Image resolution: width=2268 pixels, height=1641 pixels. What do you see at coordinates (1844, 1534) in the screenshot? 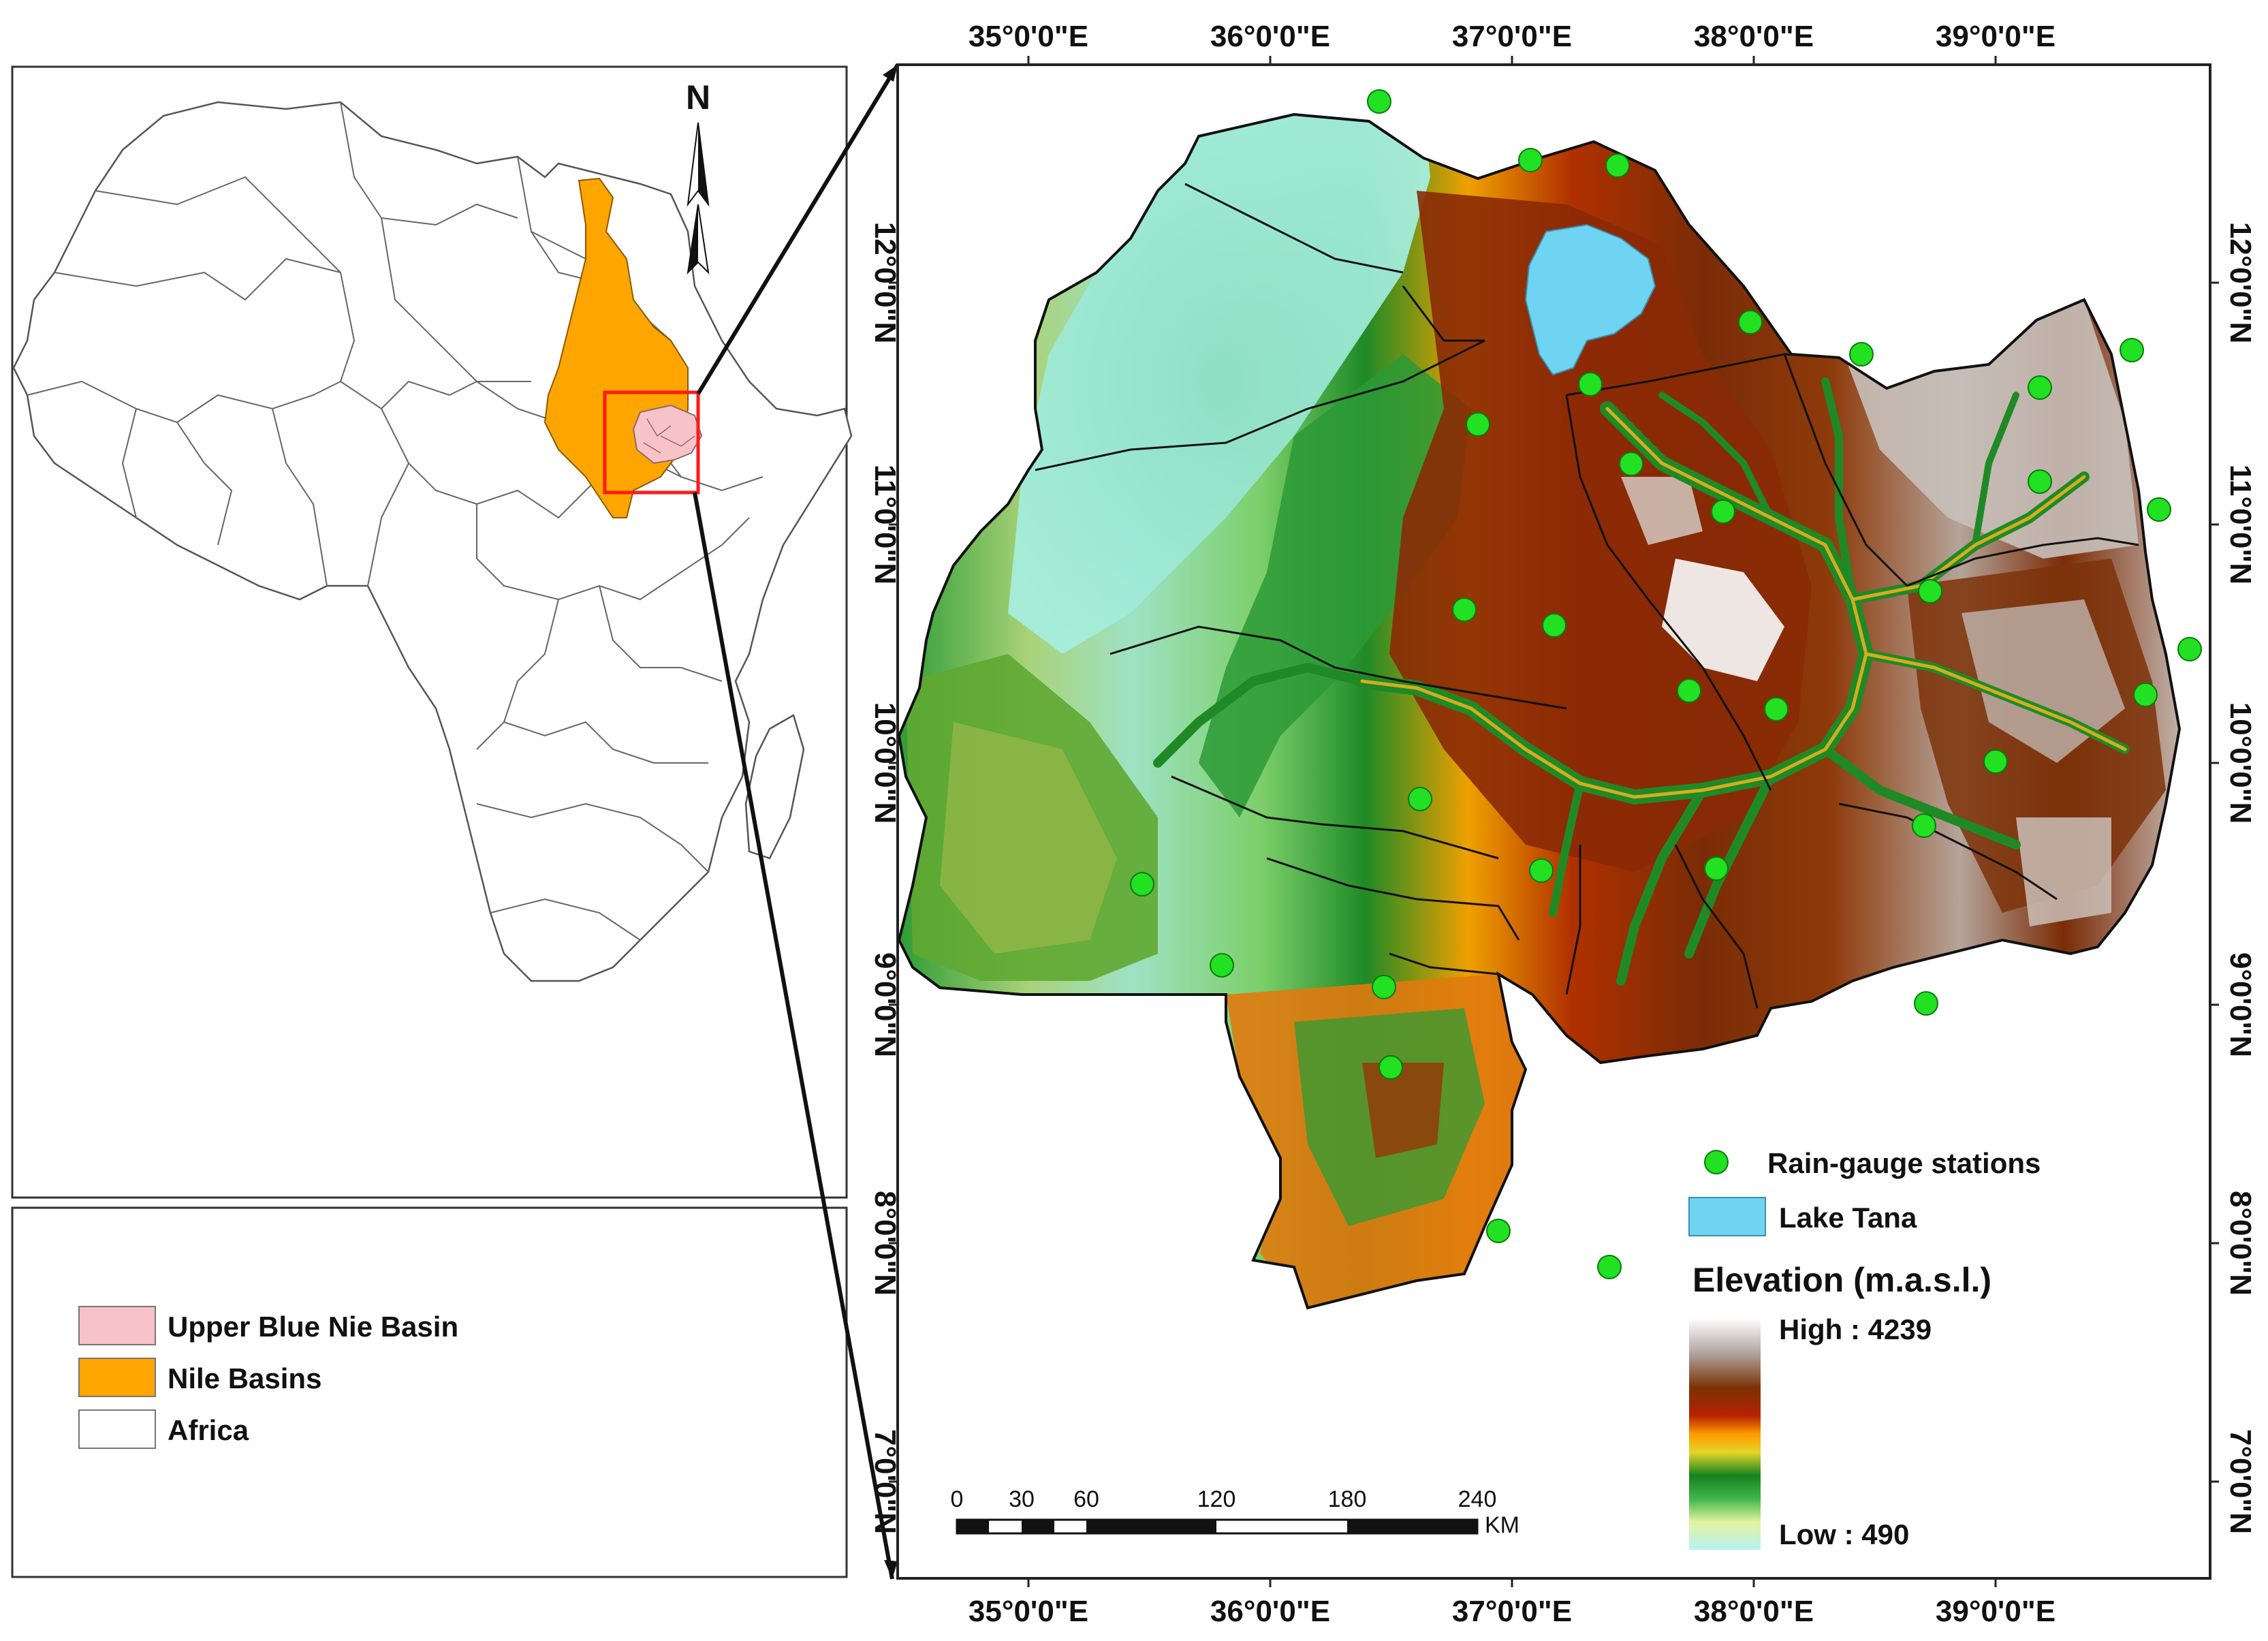
I see `svg-text: Low : 490` at bounding box center [1844, 1534].